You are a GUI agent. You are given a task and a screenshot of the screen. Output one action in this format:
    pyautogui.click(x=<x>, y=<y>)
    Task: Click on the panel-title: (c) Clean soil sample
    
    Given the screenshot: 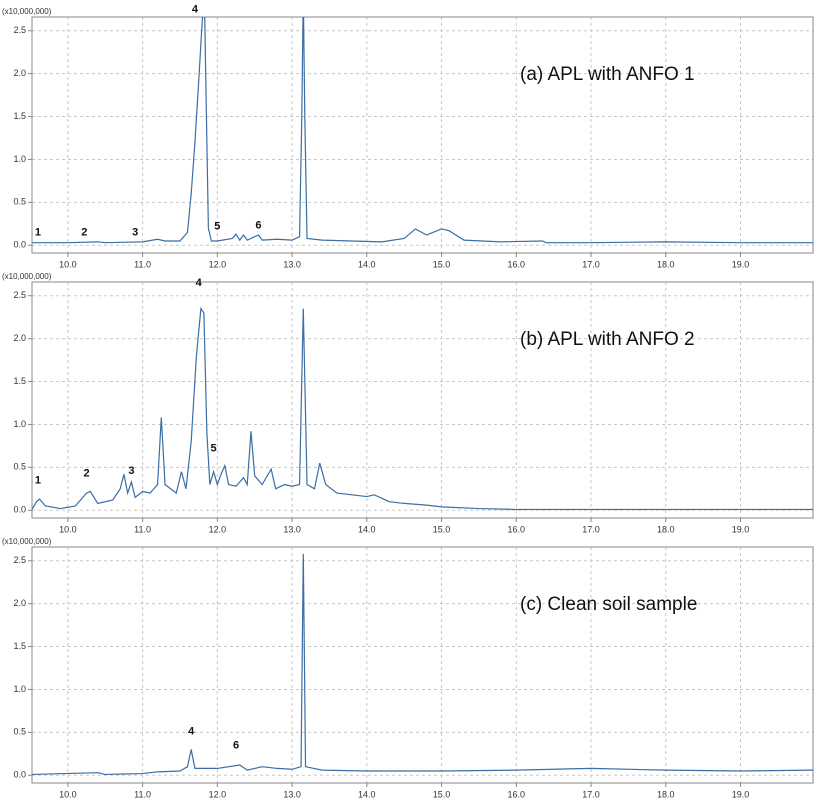 What is the action you would take?
    pyautogui.click(x=608, y=604)
    